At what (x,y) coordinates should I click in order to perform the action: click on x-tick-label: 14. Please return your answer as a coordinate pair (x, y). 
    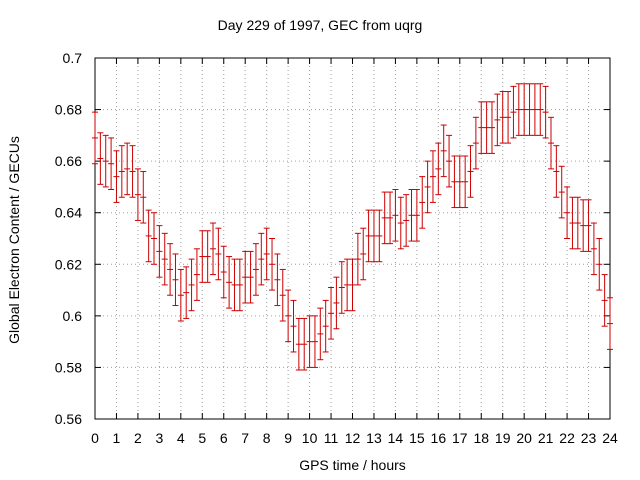
    Looking at the image, I should click on (396, 438).